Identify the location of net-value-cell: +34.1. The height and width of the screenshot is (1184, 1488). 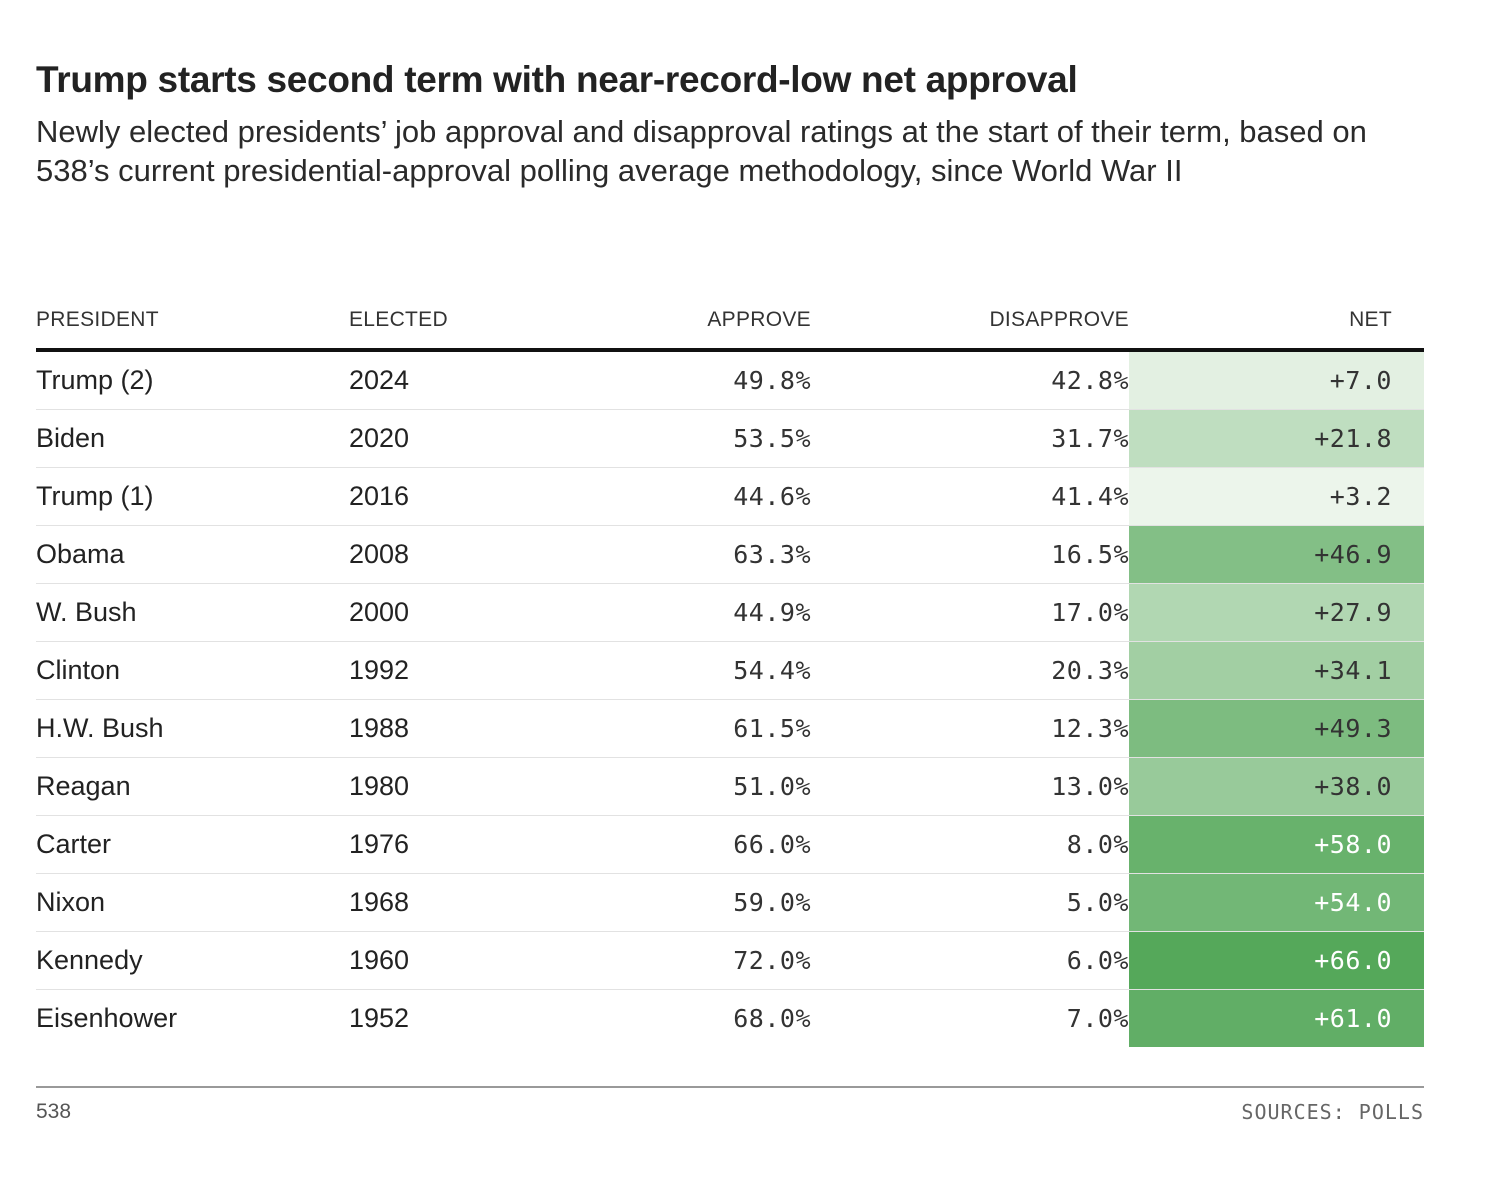
(1276, 670).